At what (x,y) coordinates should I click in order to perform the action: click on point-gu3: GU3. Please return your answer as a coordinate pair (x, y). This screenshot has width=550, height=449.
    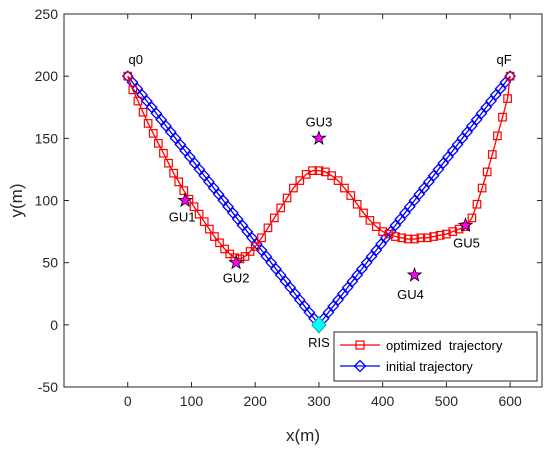
    Looking at the image, I should click on (319, 129).